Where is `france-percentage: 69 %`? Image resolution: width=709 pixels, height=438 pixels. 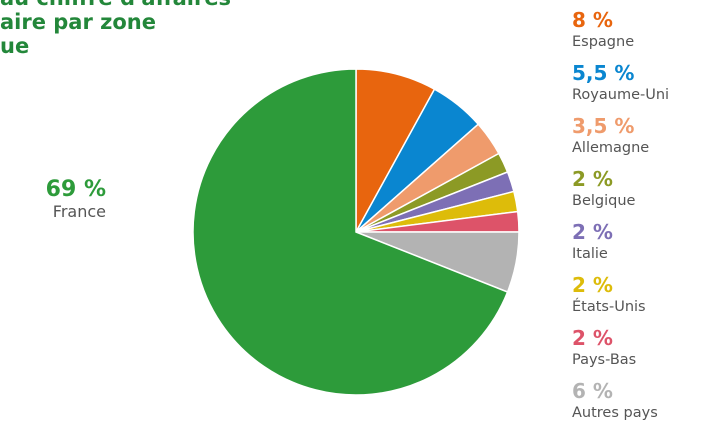 france-percentage: 69 % is located at coordinates (75, 189).